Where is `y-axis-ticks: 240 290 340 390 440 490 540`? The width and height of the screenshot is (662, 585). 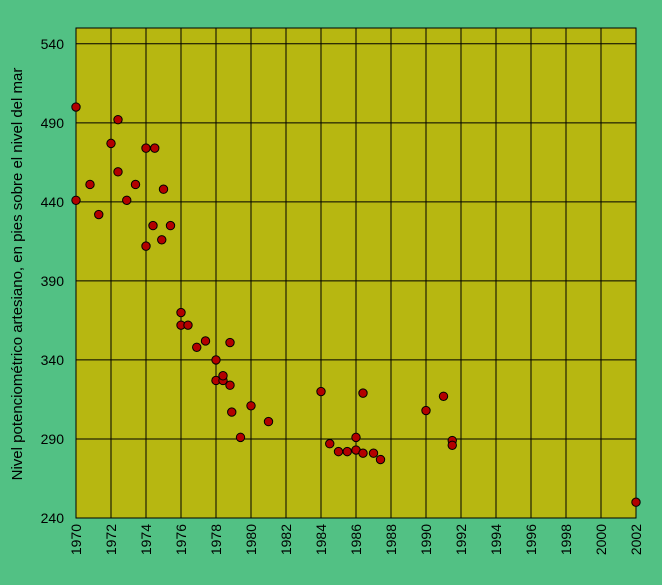
y-axis-ticks: 240 290 340 390 440 490 540 is located at coordinates (53, 281).